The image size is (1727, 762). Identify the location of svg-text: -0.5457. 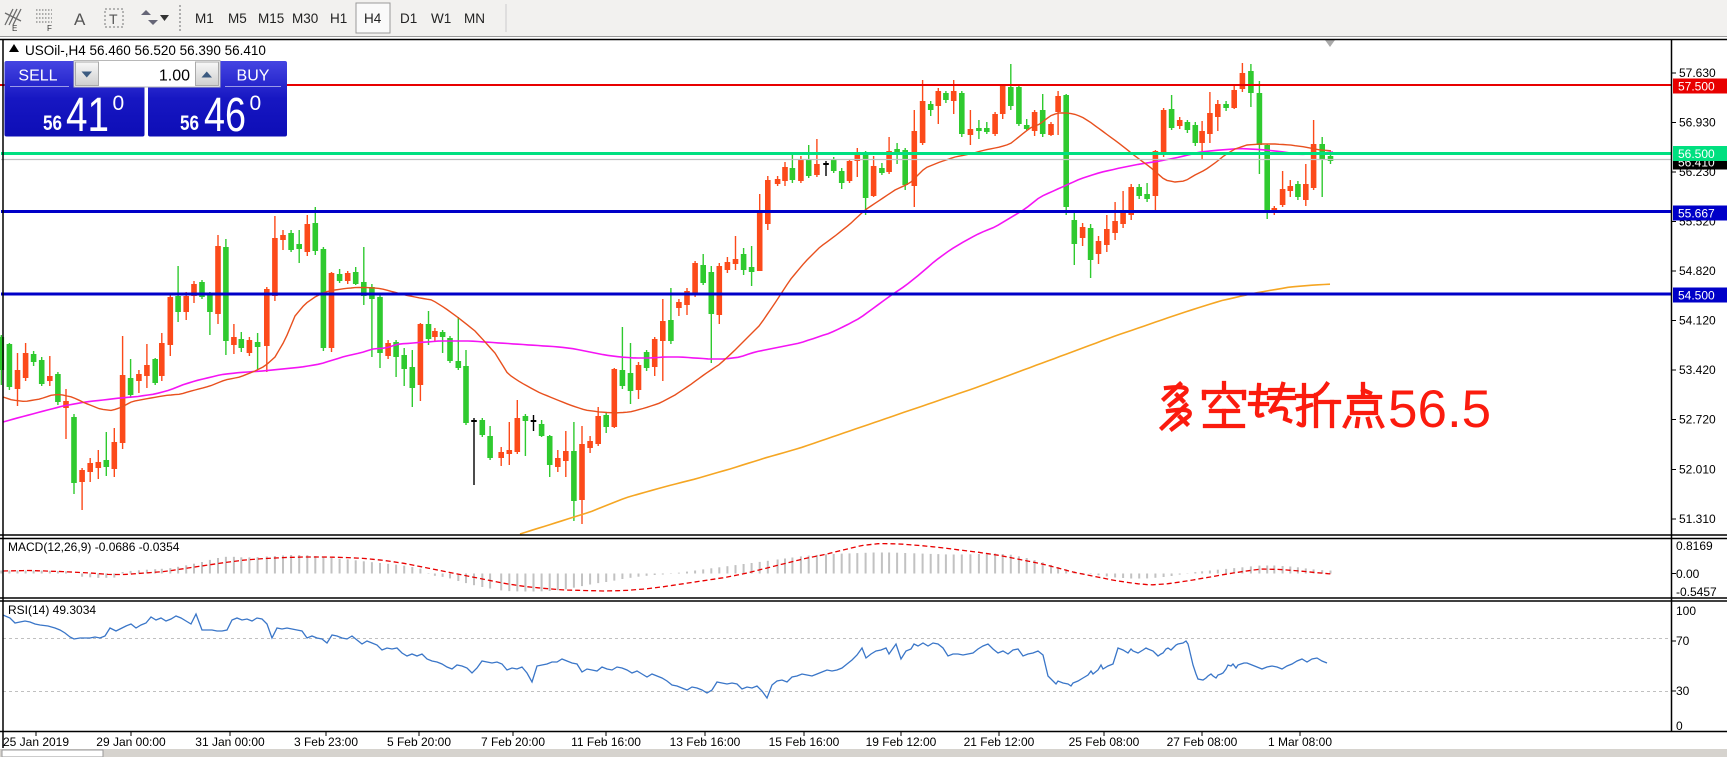
(1696, 592).